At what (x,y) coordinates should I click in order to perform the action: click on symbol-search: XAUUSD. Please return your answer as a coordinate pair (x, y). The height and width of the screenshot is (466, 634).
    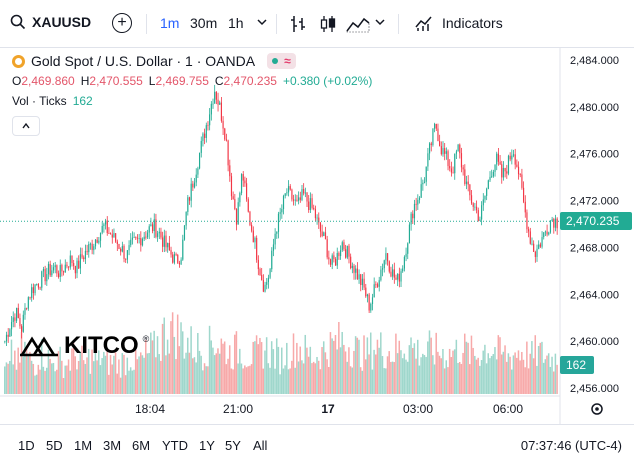
    Looking at the image, I should click on (50, 22).